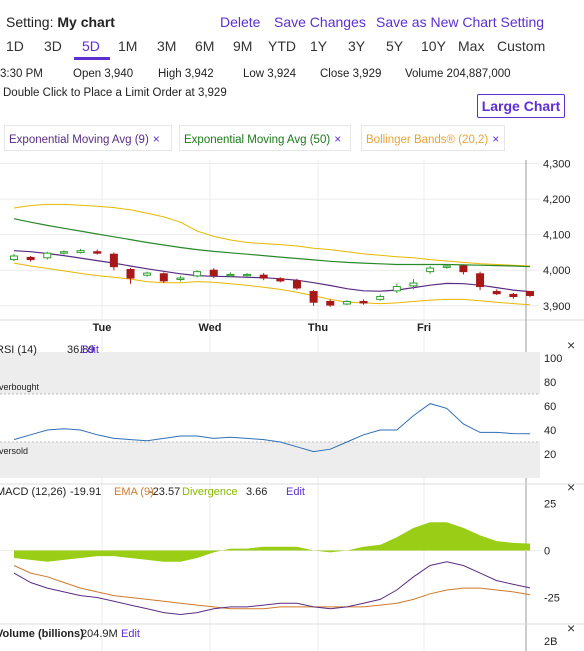 The height and width of the screenshot is (651, 584). I want to click on rsi-overbought-label: Overbought, so click(20, 387).